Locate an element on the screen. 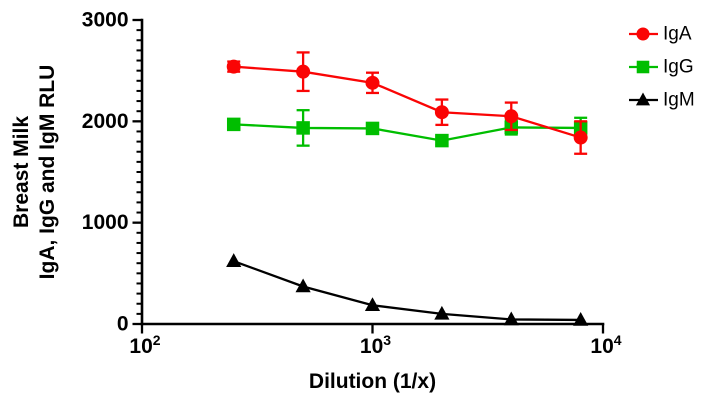  y-axis-title-line2: IgA, IgG and IgM RLU is located at coordinates (47, 172).